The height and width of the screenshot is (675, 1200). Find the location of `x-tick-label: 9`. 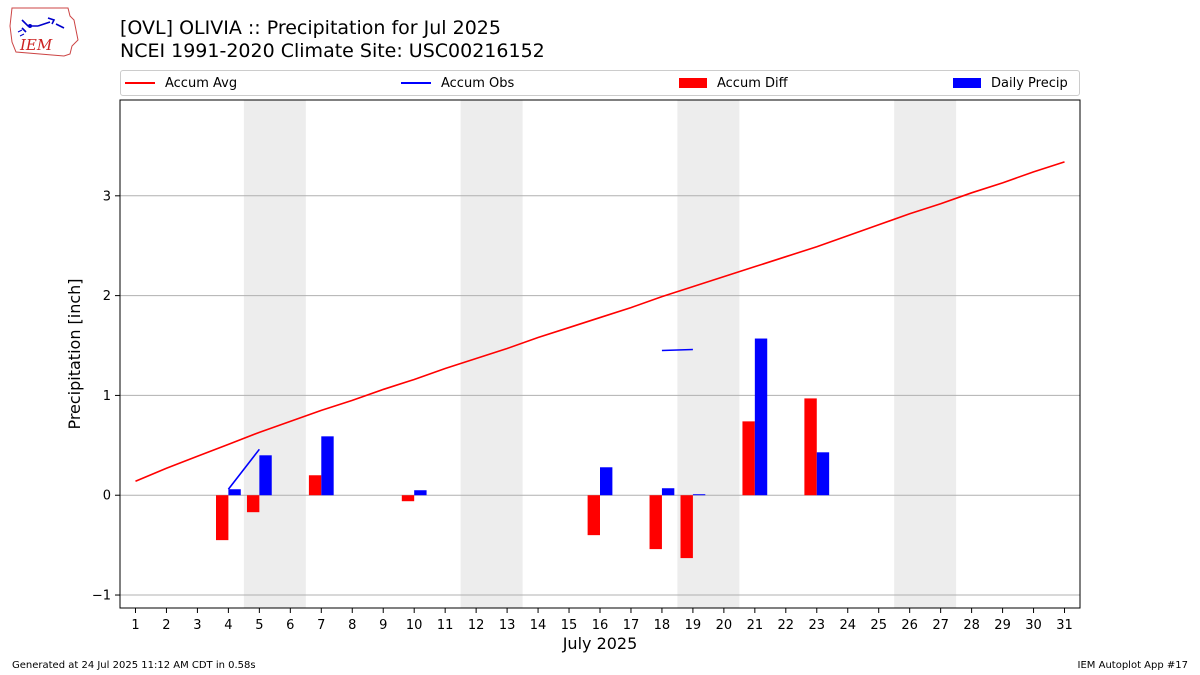

x-tick-label: 9 is located at coordinates (383, 625).